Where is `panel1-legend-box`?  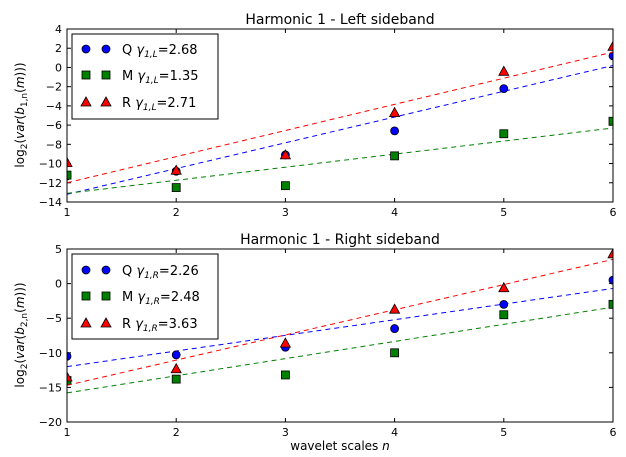
panel1-legend-box is located at coordinates (145, 76).